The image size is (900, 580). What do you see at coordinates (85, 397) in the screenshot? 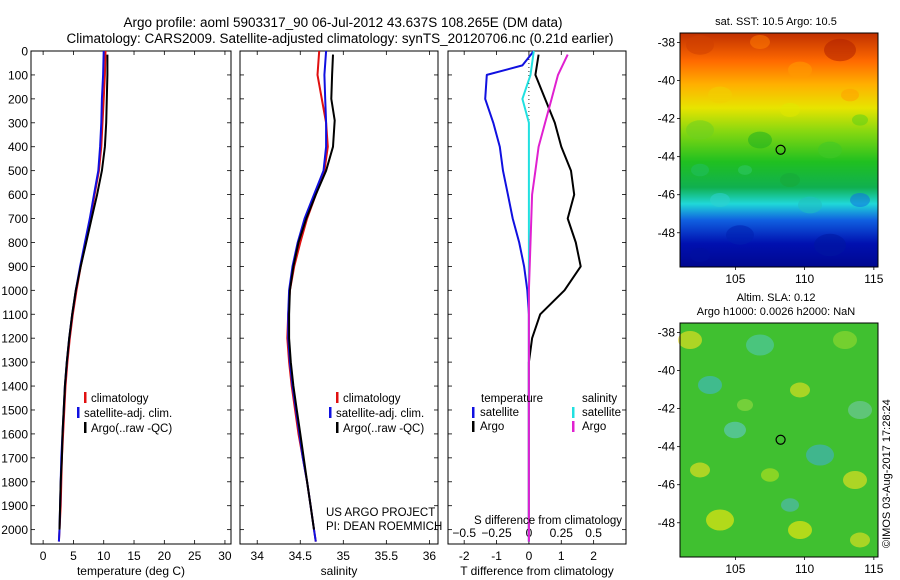
I see `legend-swatch-climatology` at bounding box center [85, 397].